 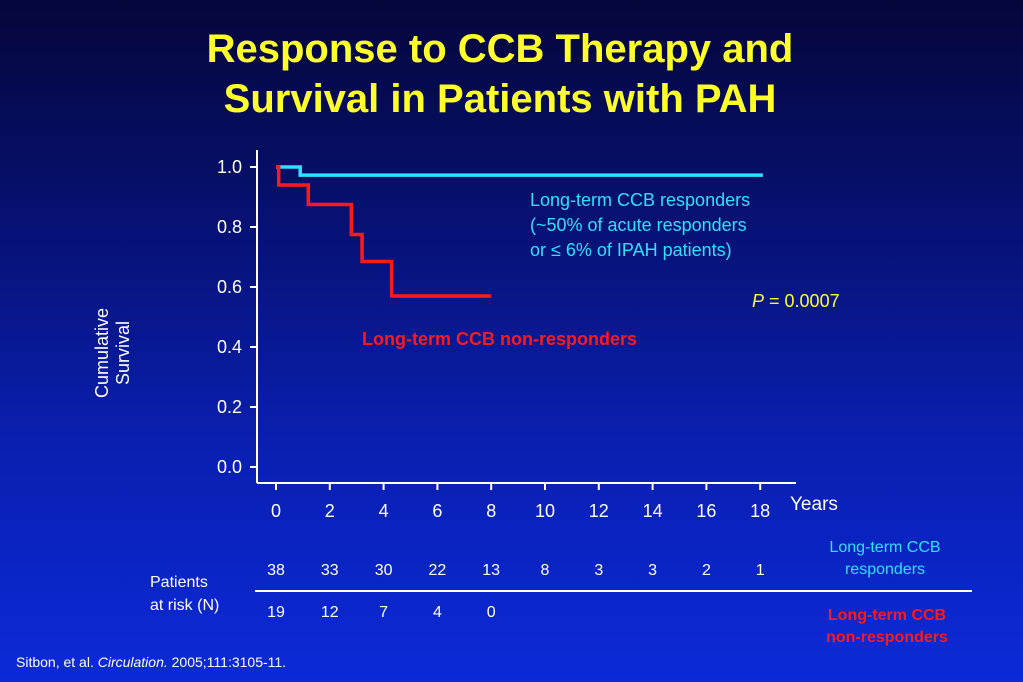 What do you see at coordinates (760, 511) in the screenshot?
I see `x-tick-label: 18` at bounding box center [760, 511].